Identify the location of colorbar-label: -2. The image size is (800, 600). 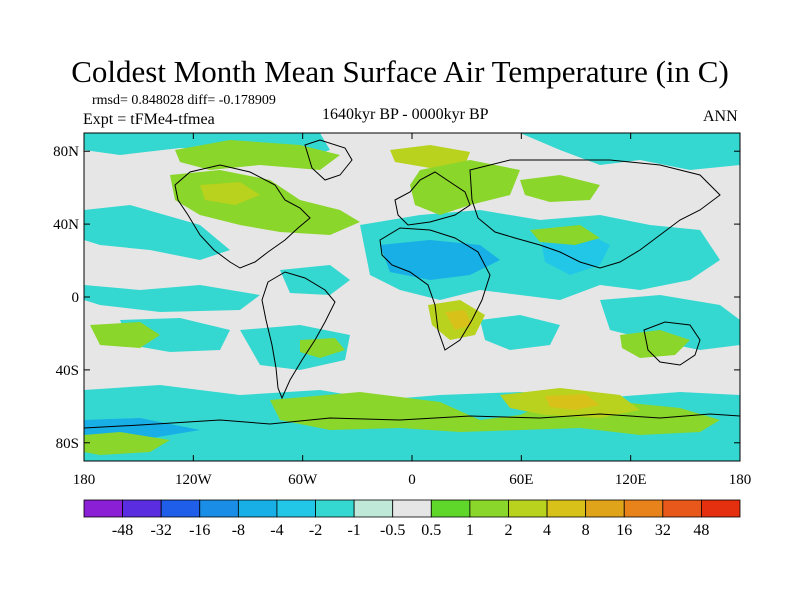
(315, 530).